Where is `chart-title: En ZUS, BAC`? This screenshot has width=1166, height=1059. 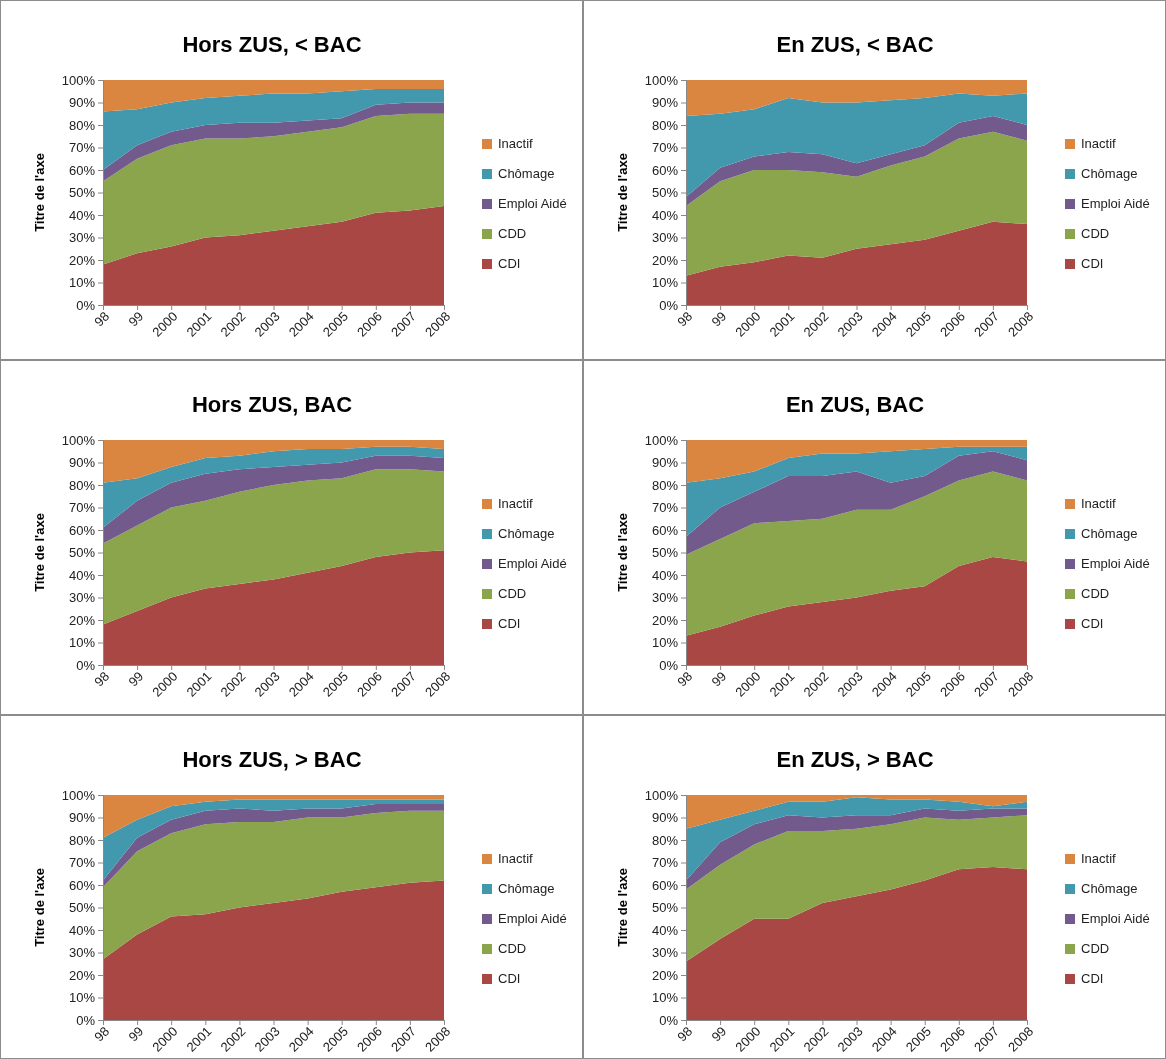 chart-title: En ZUS, BAC is located at coordinates (855, 404).